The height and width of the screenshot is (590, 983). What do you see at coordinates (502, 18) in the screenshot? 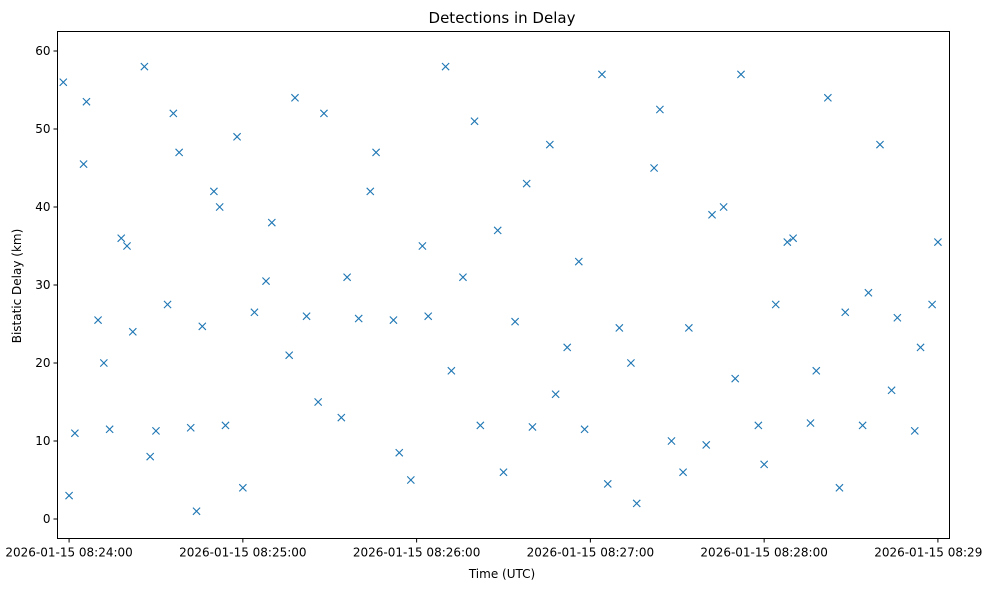
I see `chart-title: Detections in Delay` at bounding box center [502, 18].